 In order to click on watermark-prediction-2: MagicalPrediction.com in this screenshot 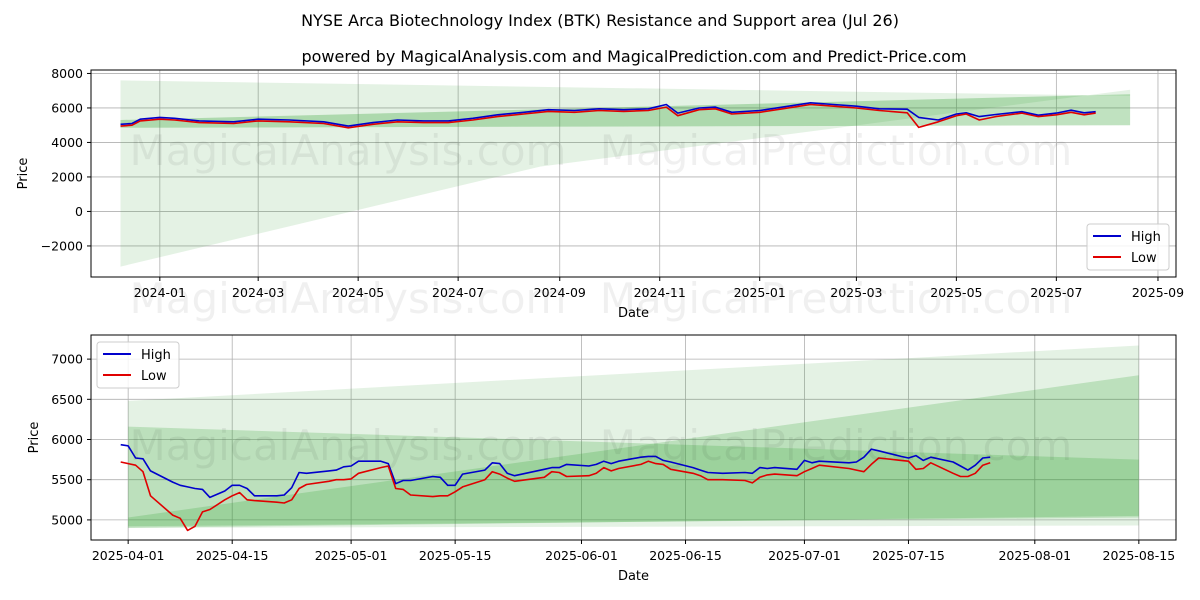, I will do `click(836, 298)`.